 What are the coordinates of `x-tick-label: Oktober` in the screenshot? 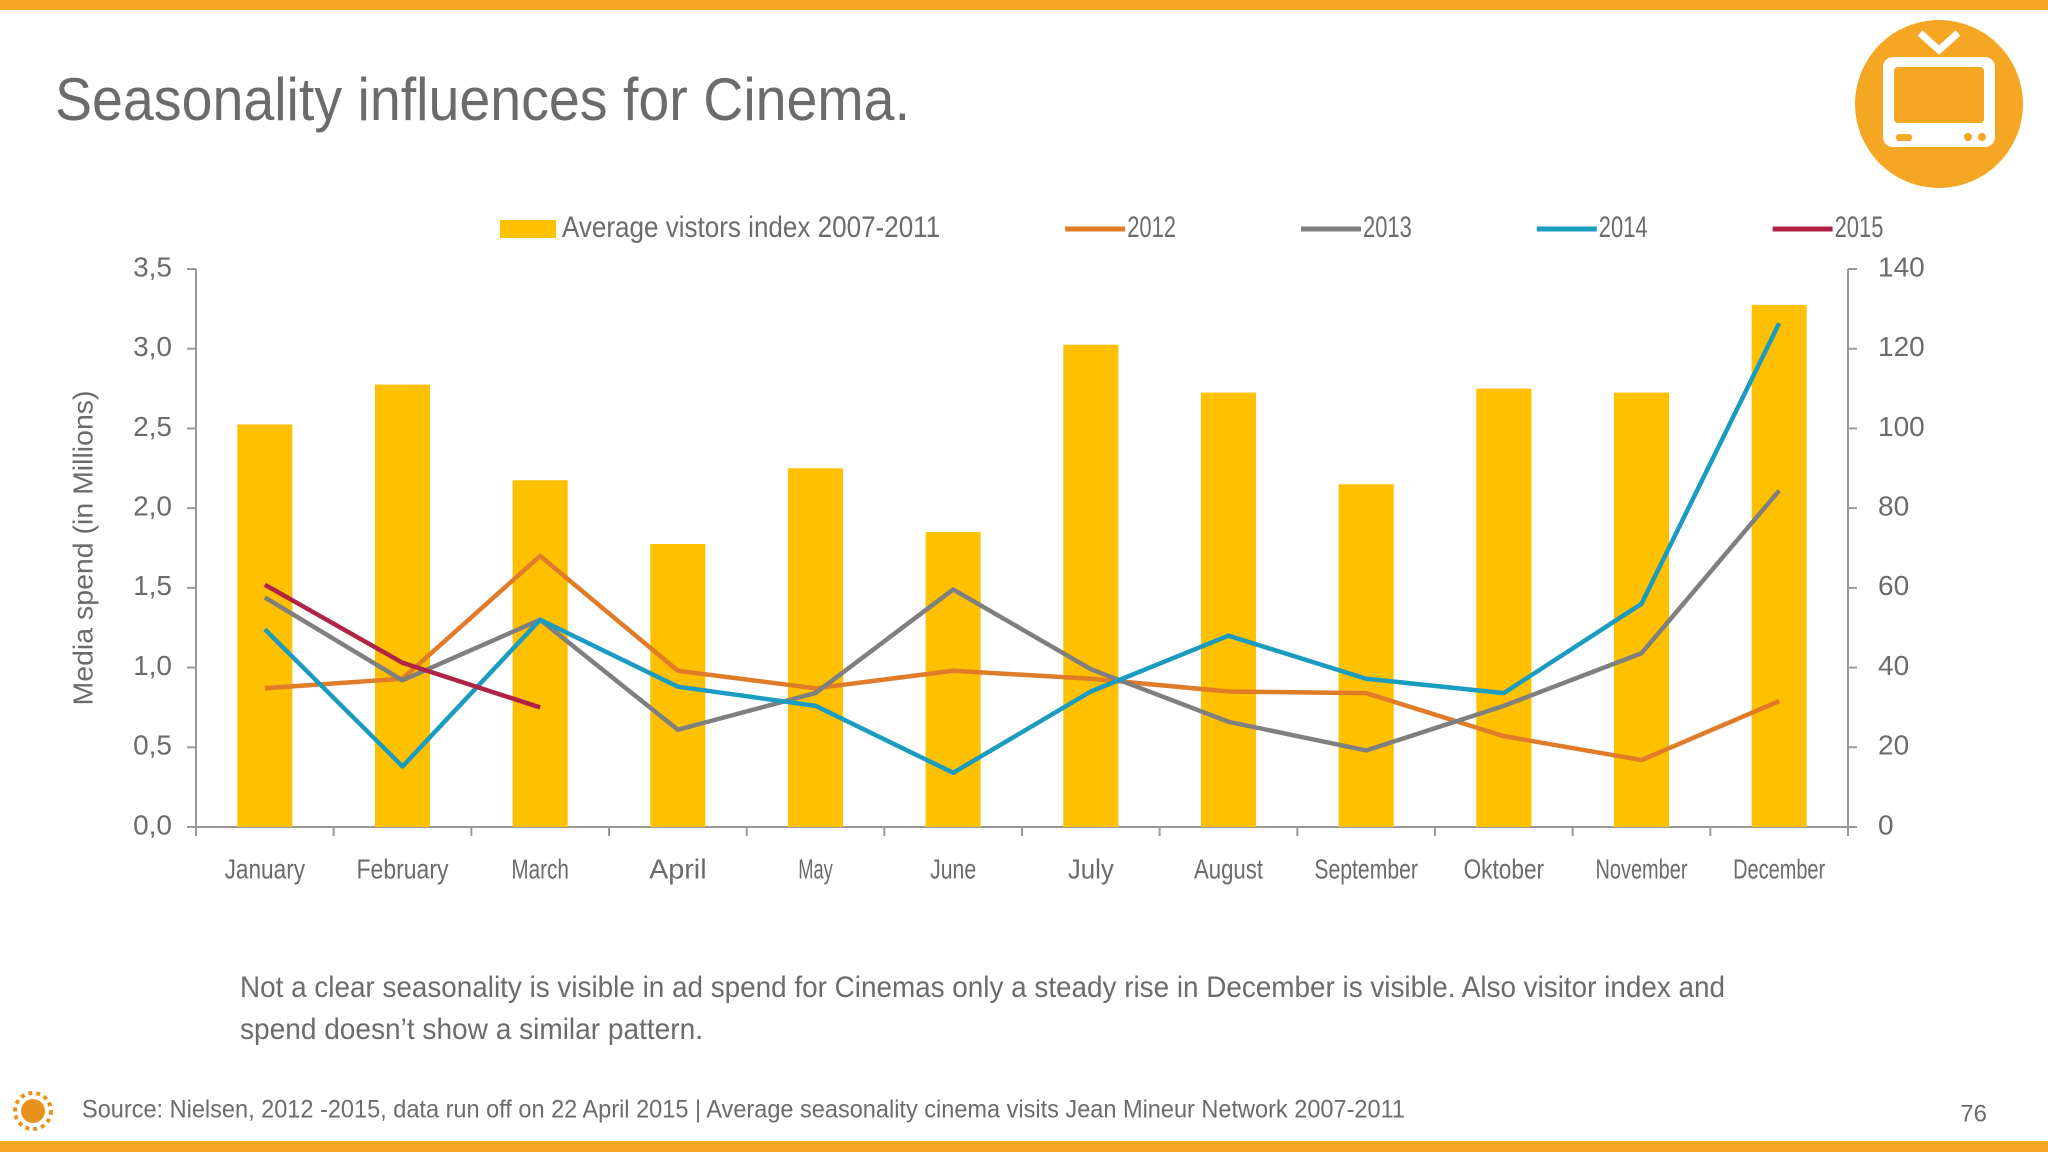 It's located at (1504, 868).